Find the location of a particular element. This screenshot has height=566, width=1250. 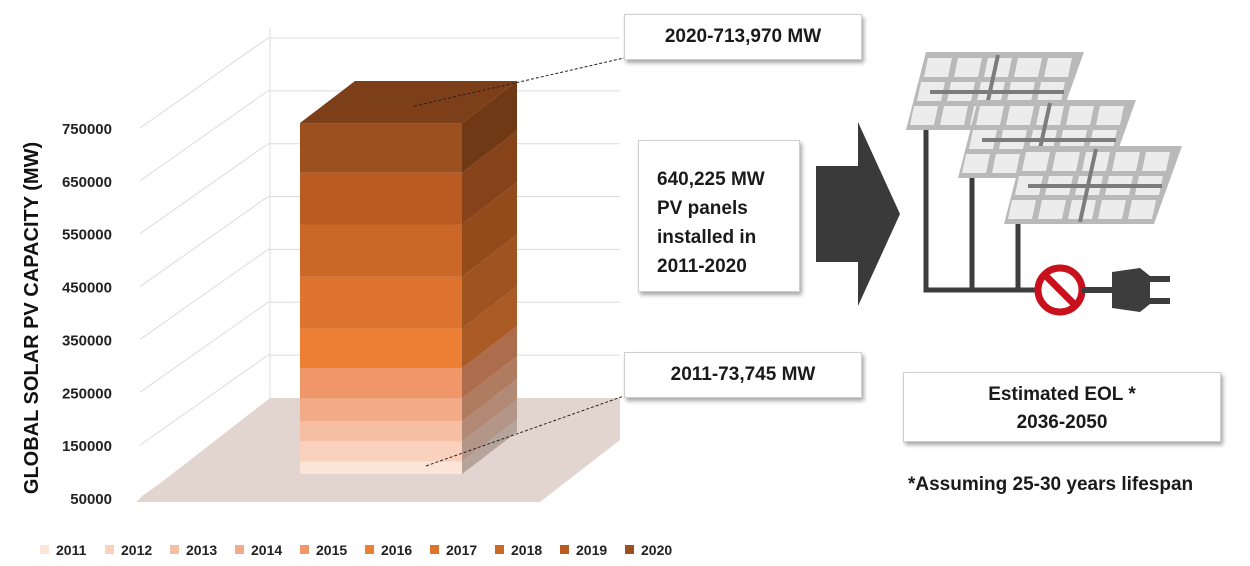

eol-line-1: Estimated EOL * is located at coordinates (1062, 394).